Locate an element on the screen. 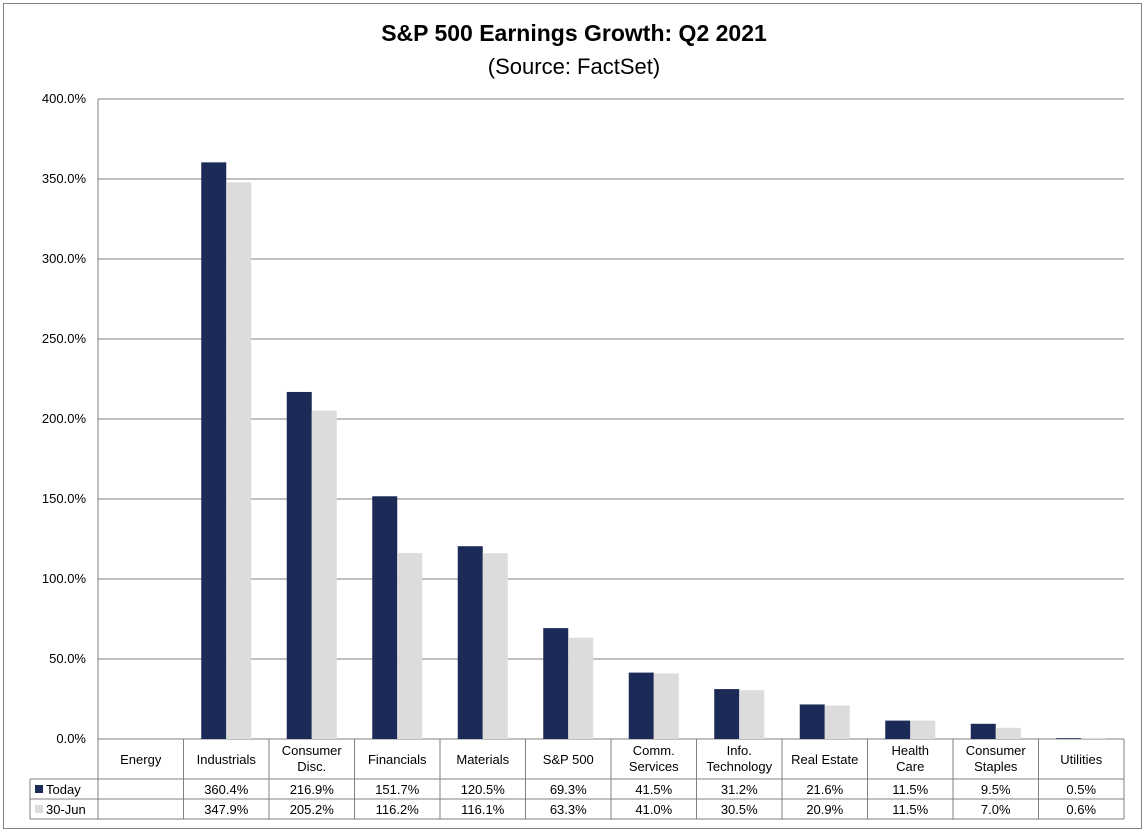 This screenshot has height=836, width=1148. data-table-cell: 120.5% is located at coordinates (483, 789).